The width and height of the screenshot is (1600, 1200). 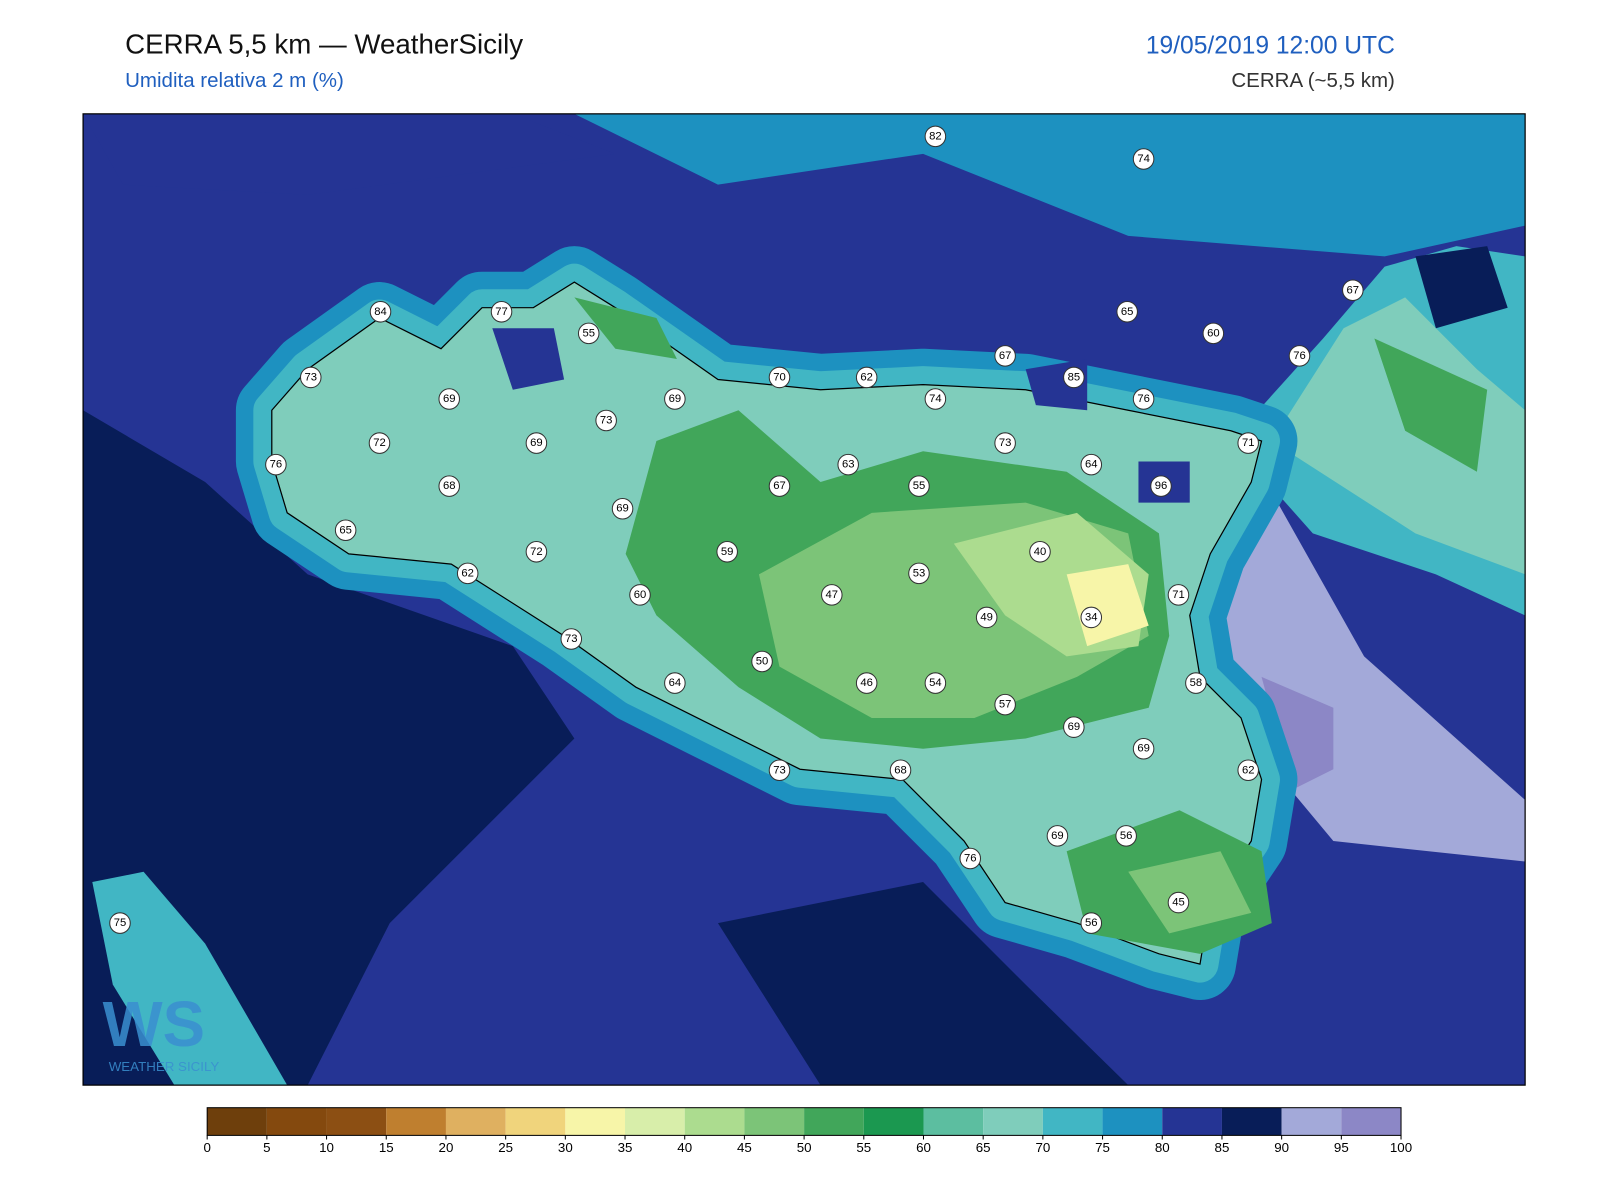 I want to click on calabria, so click(x=1398, y=436).